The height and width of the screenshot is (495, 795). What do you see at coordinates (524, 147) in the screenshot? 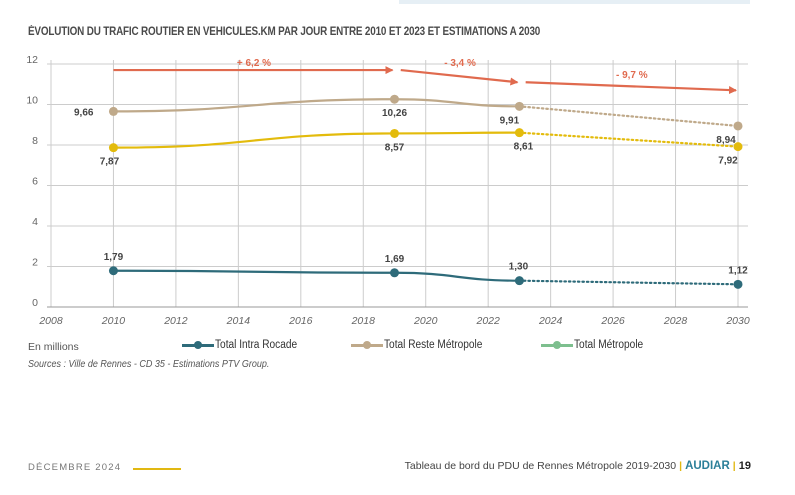
I see `data-label: 8,61` at bounding box center [524, 147].